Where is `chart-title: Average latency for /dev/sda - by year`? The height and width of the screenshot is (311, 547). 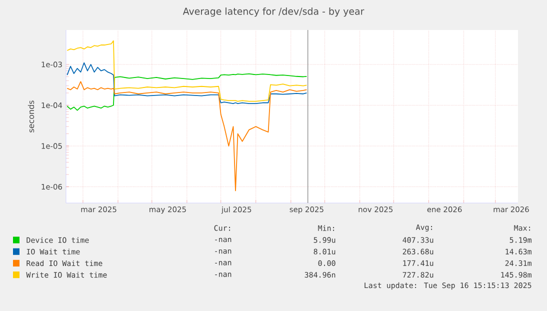 chart-title: Average latency for /dev/sda - by year is located at coordinates (273, 12).